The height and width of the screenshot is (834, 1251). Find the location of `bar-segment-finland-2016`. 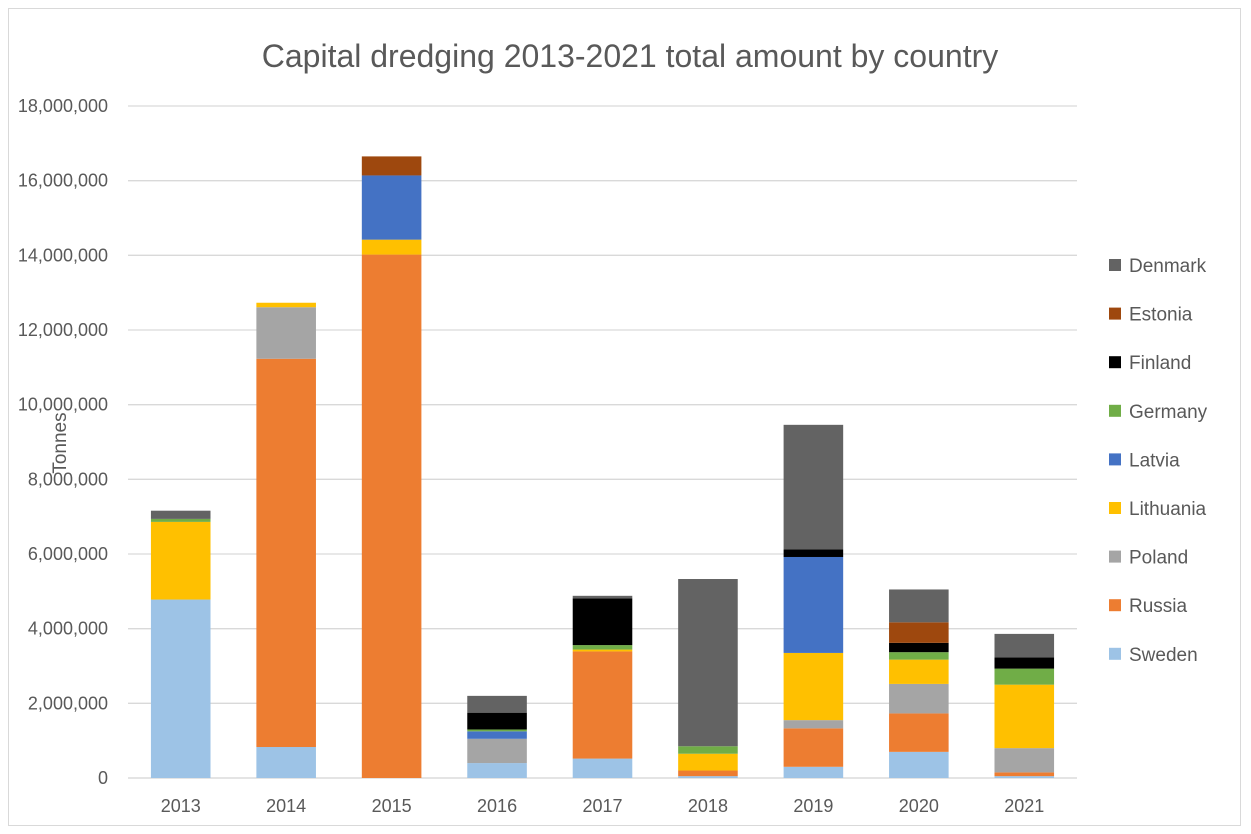

bar-segment-finland-2016 is located at coordinates (497, 721).